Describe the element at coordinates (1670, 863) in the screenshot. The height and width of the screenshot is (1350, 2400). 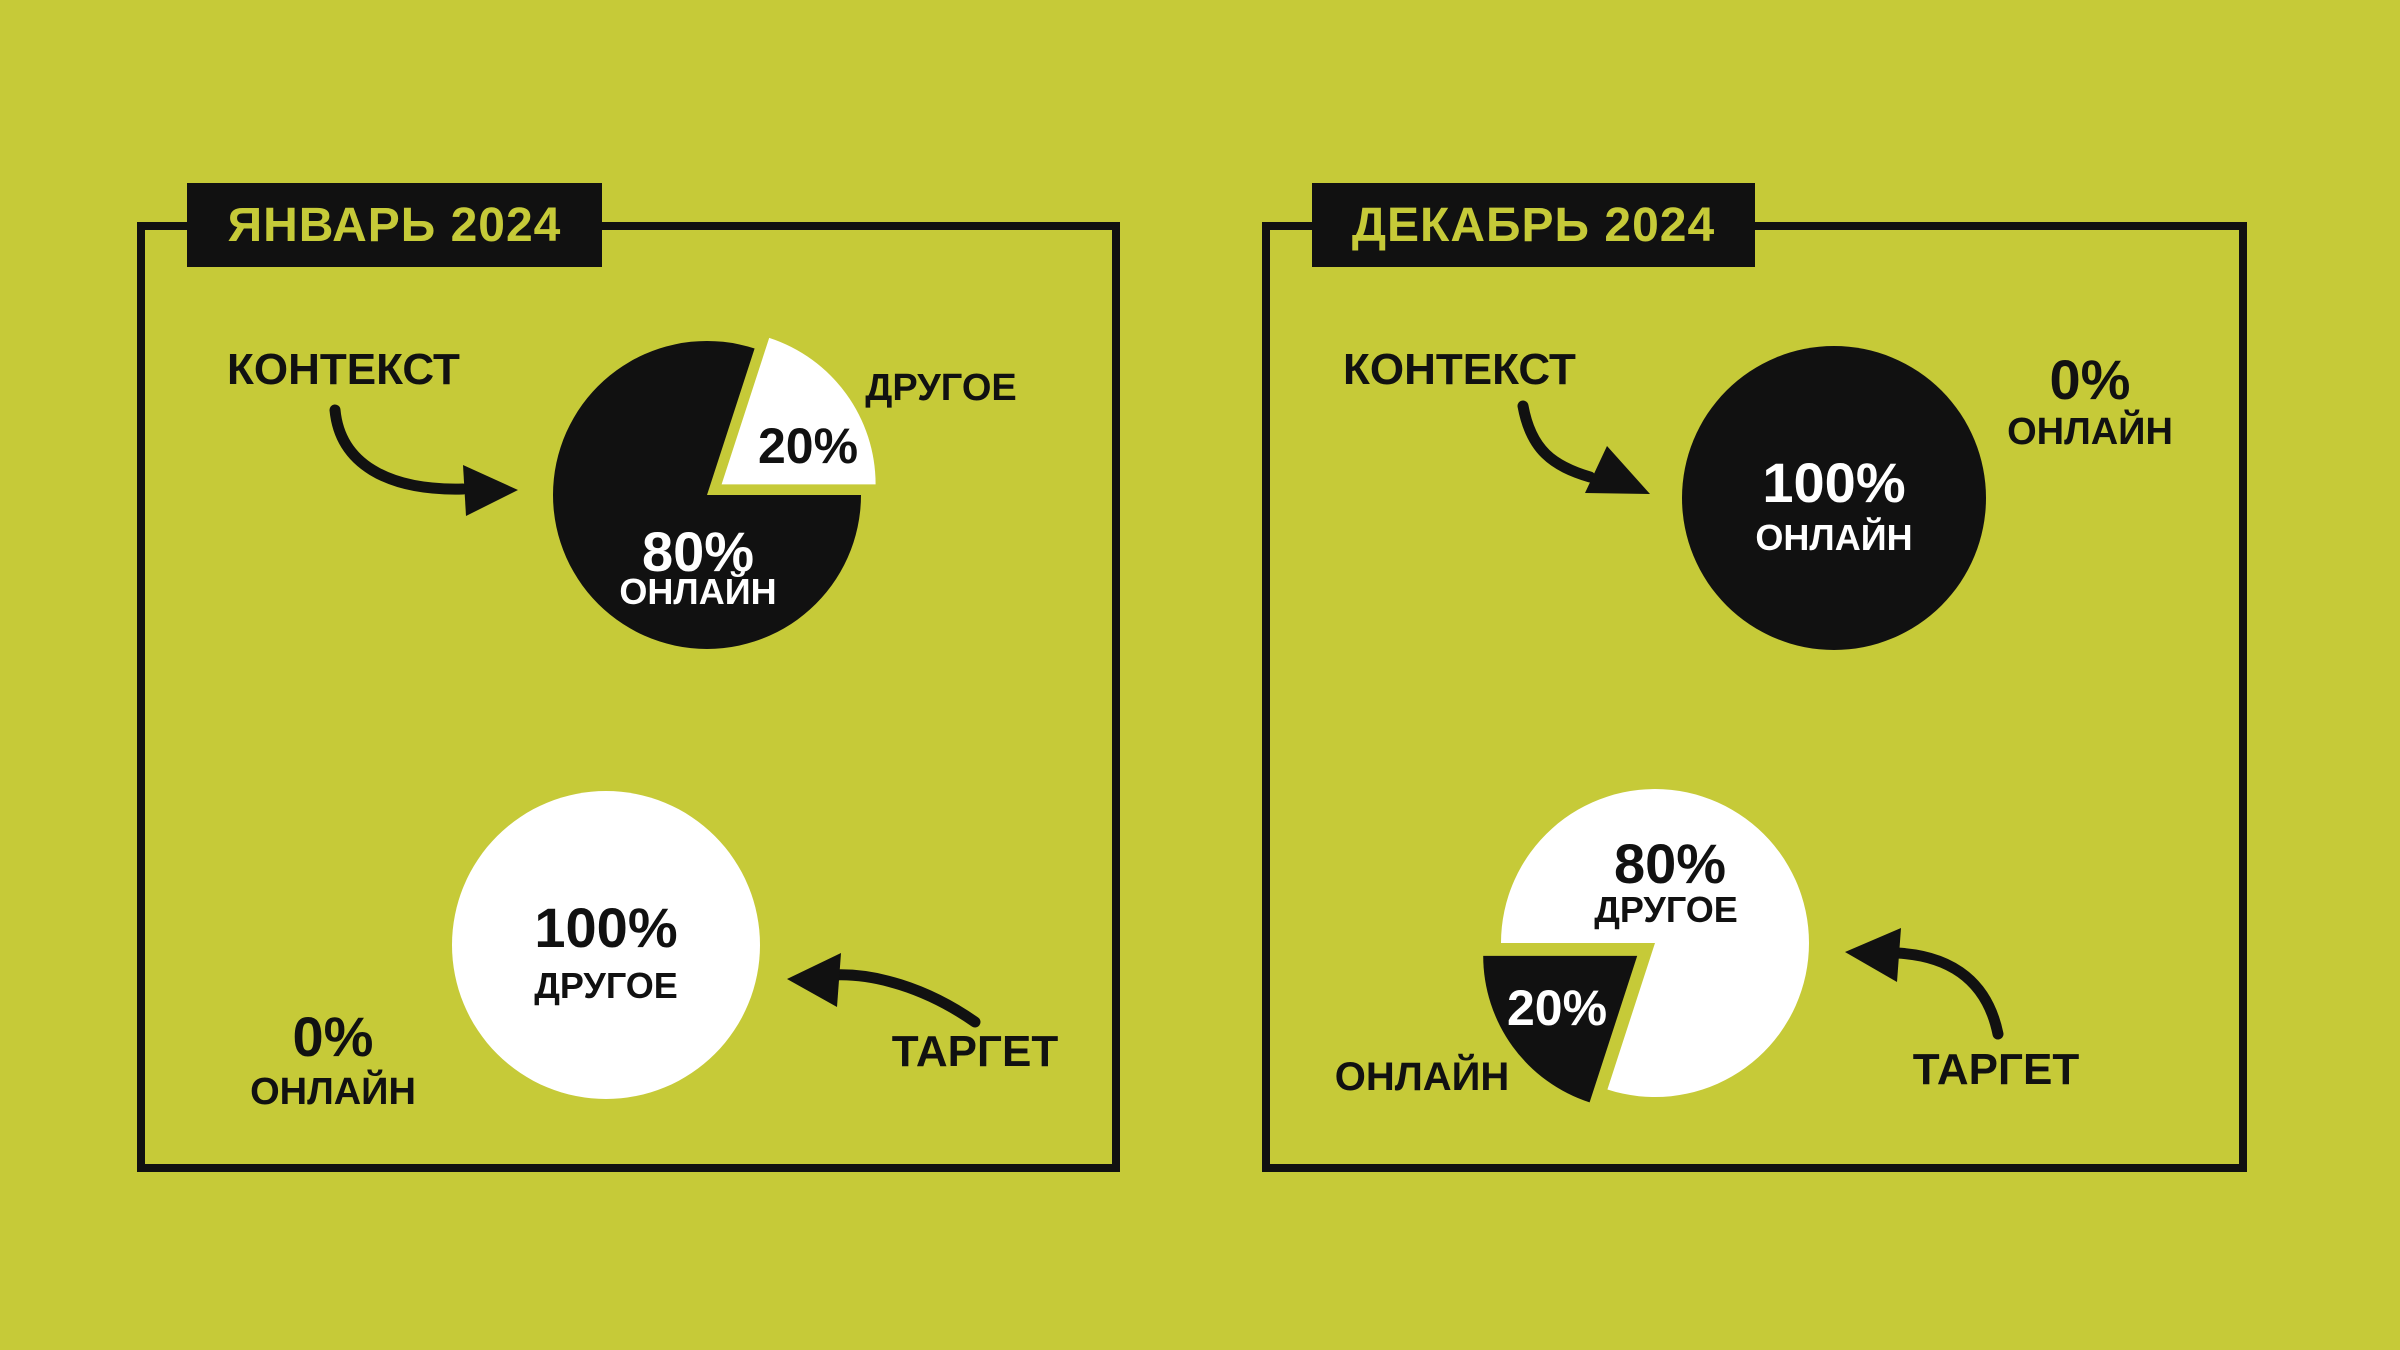
I see `december-target-other-pct: 80%` at that location.